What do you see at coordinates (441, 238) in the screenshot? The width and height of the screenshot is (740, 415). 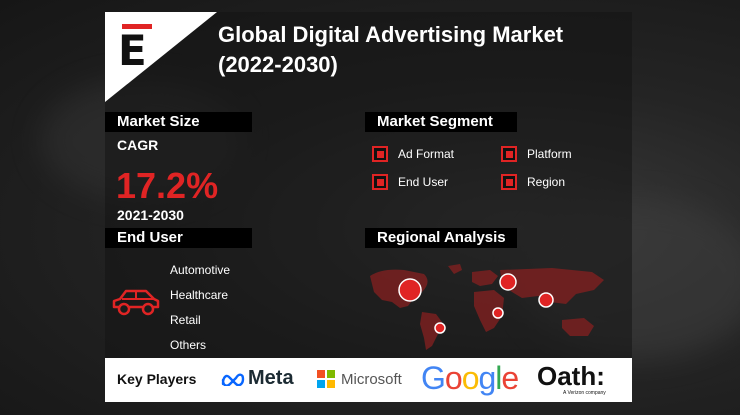 I see `regional-analysis-heading: Regional Analysis` at bounding box center [441, 238].